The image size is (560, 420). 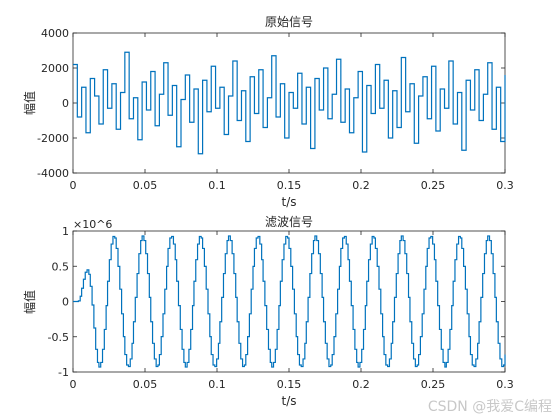 I want to click on y-tick-label: 4000, so click(x=55, y=33).